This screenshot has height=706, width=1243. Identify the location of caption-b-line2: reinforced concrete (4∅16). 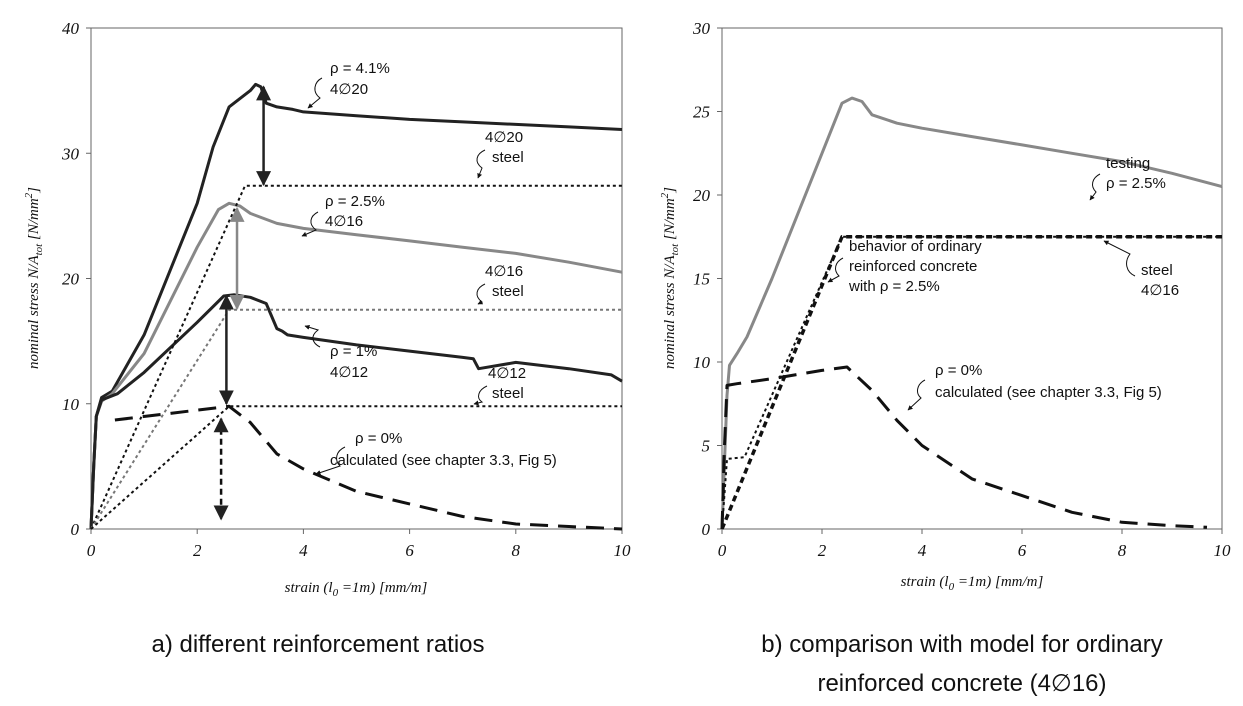
(961, 683).